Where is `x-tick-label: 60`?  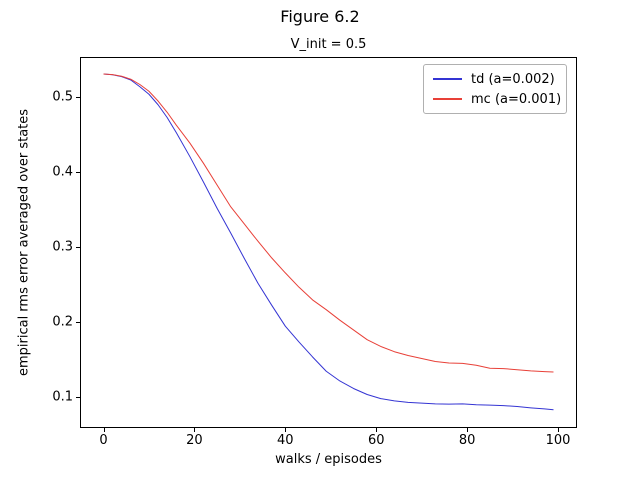 x-tick-label: 60 is located at coordinates (376, 440).